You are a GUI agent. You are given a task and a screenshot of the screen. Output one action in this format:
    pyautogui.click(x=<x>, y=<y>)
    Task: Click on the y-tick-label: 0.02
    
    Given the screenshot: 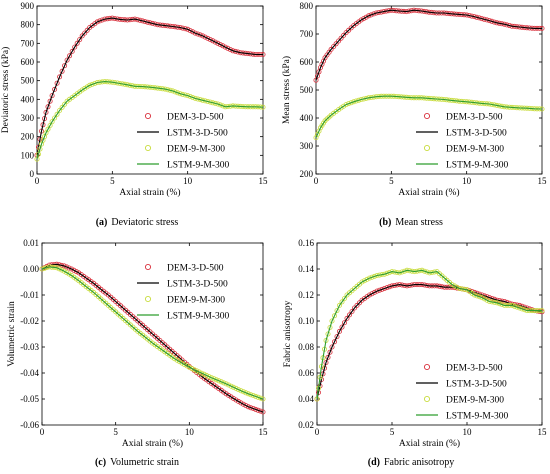 What is the action you would take?
    pyautogui.click(x=306, y=425)
    